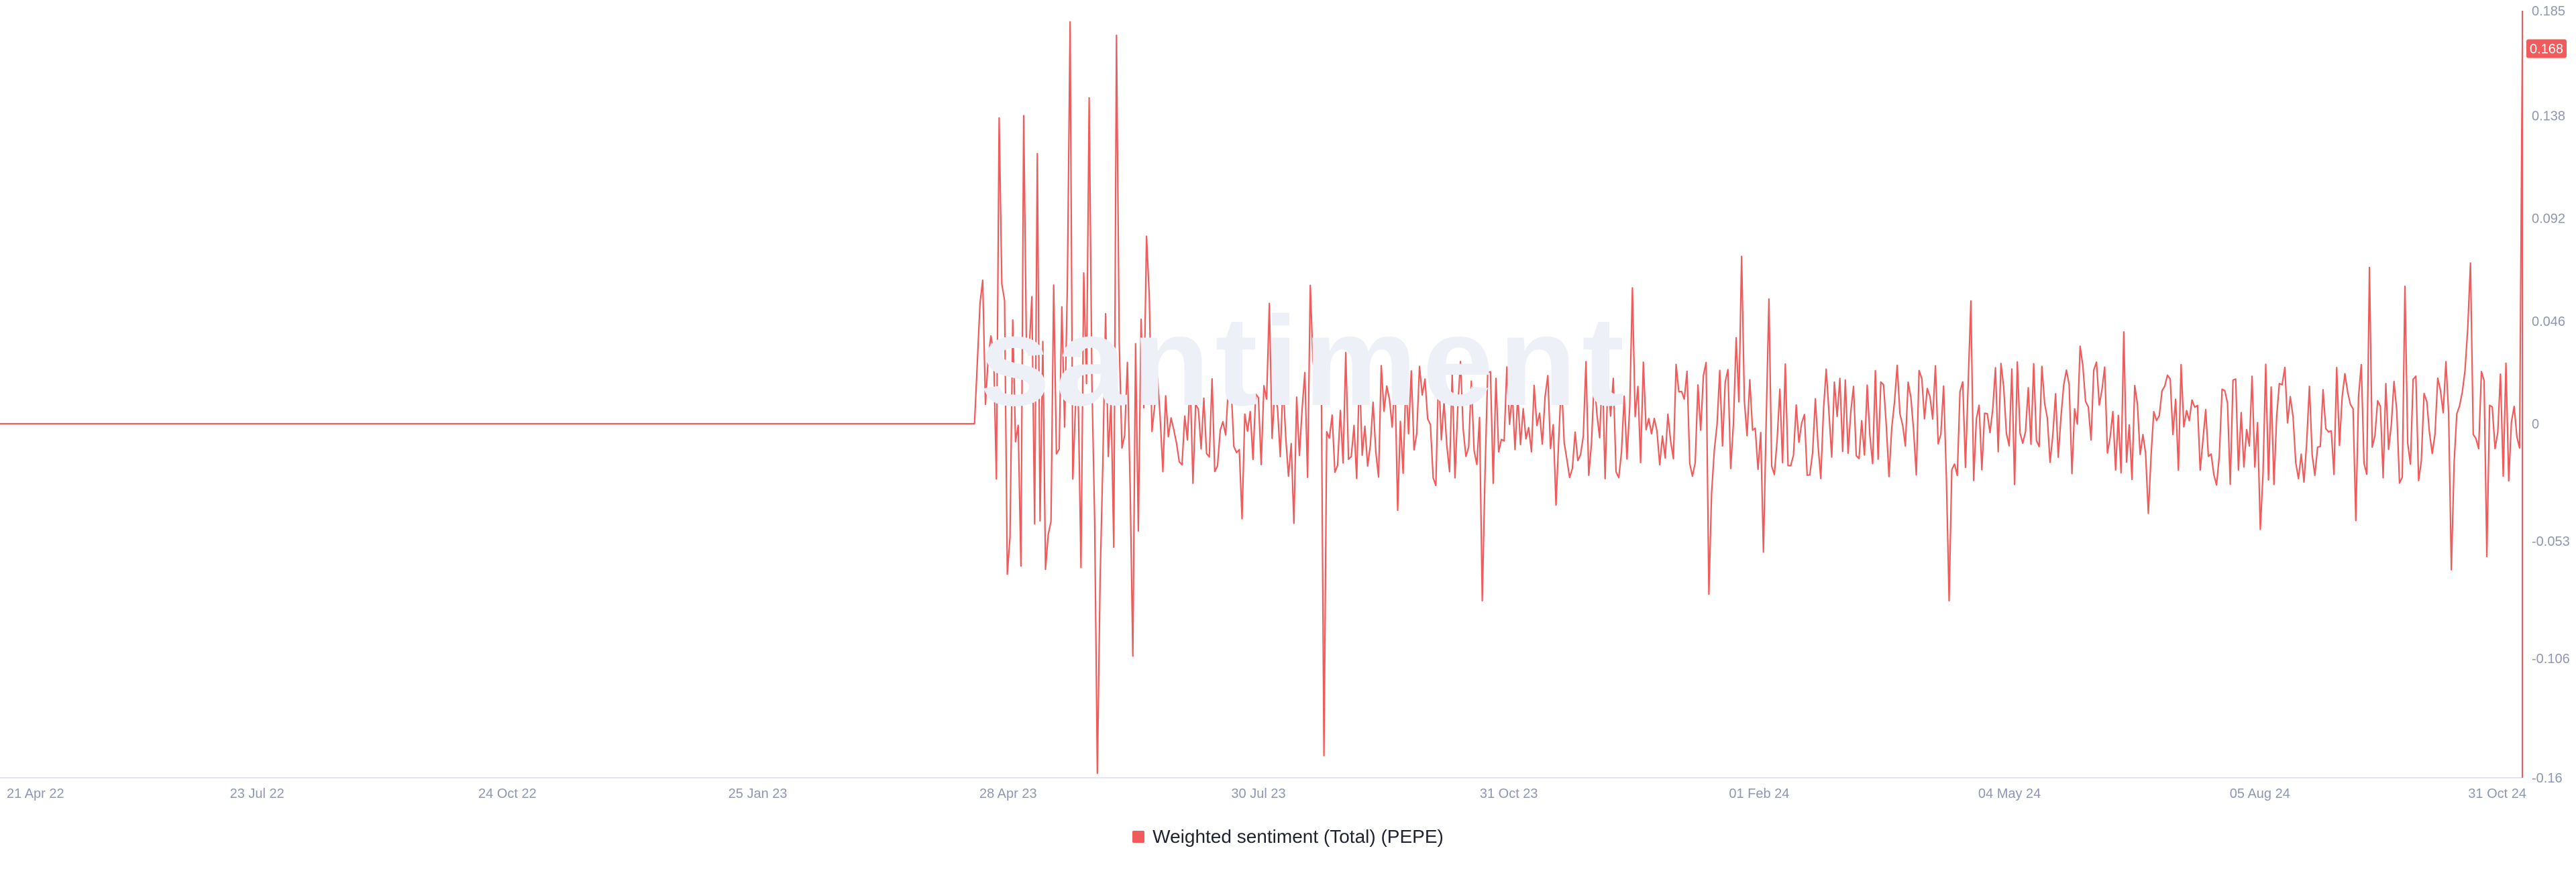  I want to click on y-tick-label: -0.053, so click(2551, 541).